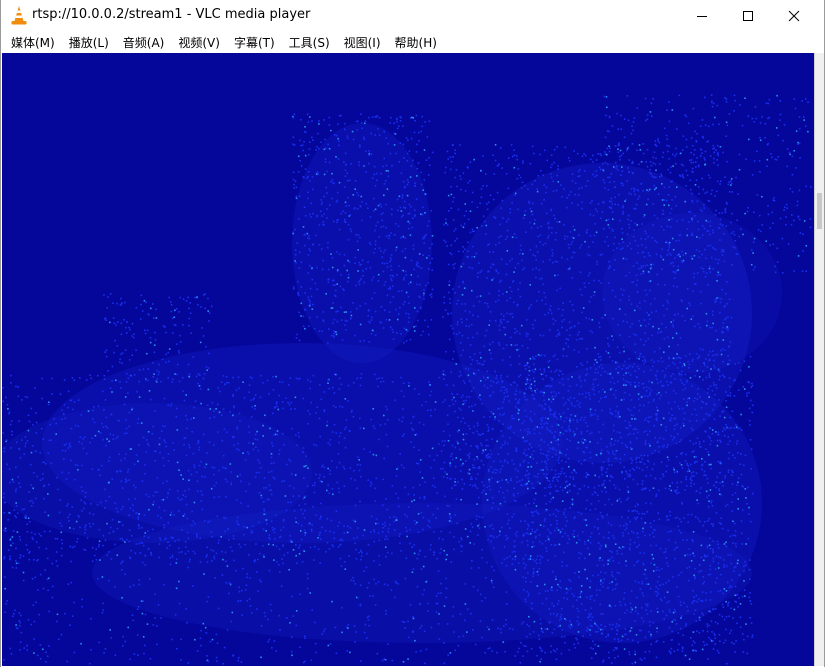 The width and height of the screenshot is (825, 667). I want to click on menu-subtitle: 字幕(T), so click(254, 42).